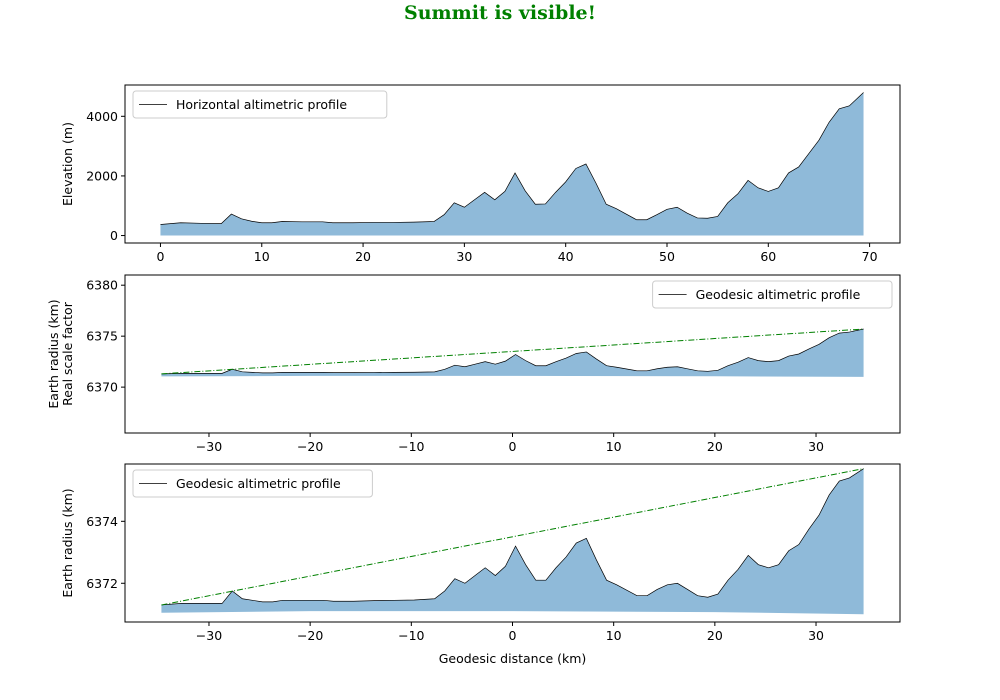 The image size is (1000, 700). What do you see at coordinates (114, 235) in the screenshot?
I see `y-tick-label: 0` at bounding box center [114, 235].